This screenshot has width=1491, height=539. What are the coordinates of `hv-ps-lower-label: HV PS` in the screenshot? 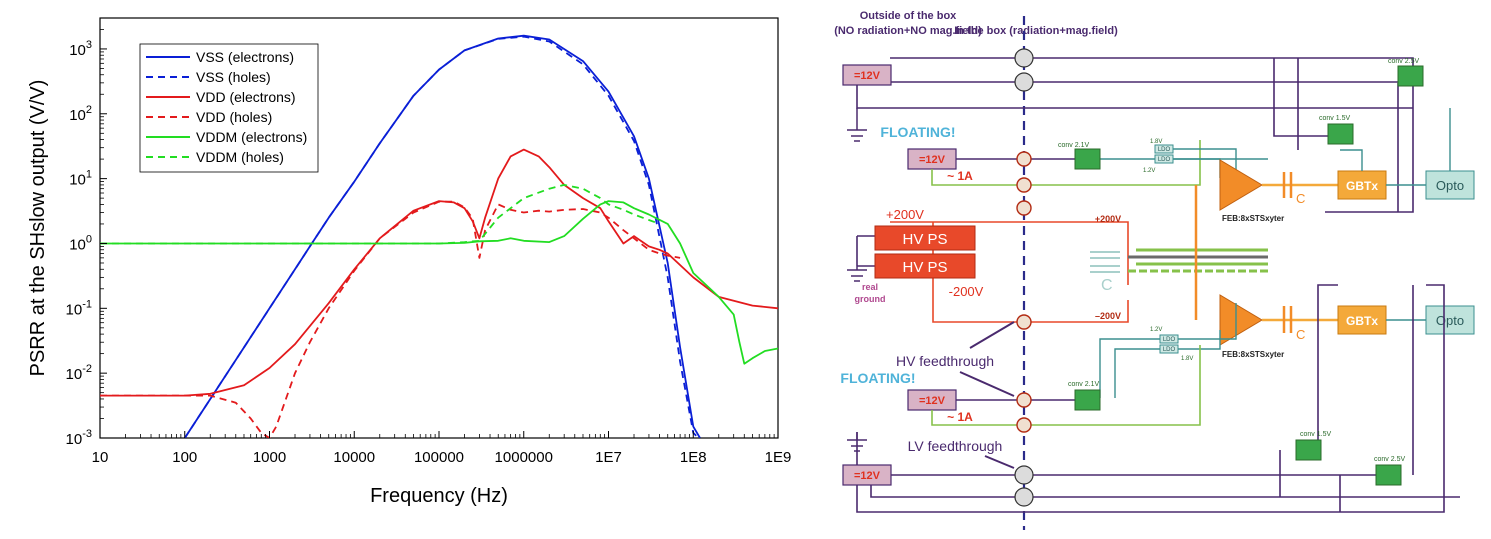 It's located at (924, 267).